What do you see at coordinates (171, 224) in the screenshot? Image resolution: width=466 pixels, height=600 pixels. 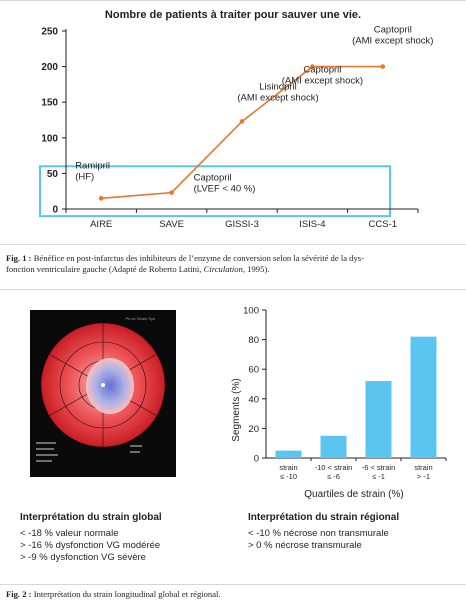 I see `x-tick-label: SAVE` at bounding box center [171, 224].